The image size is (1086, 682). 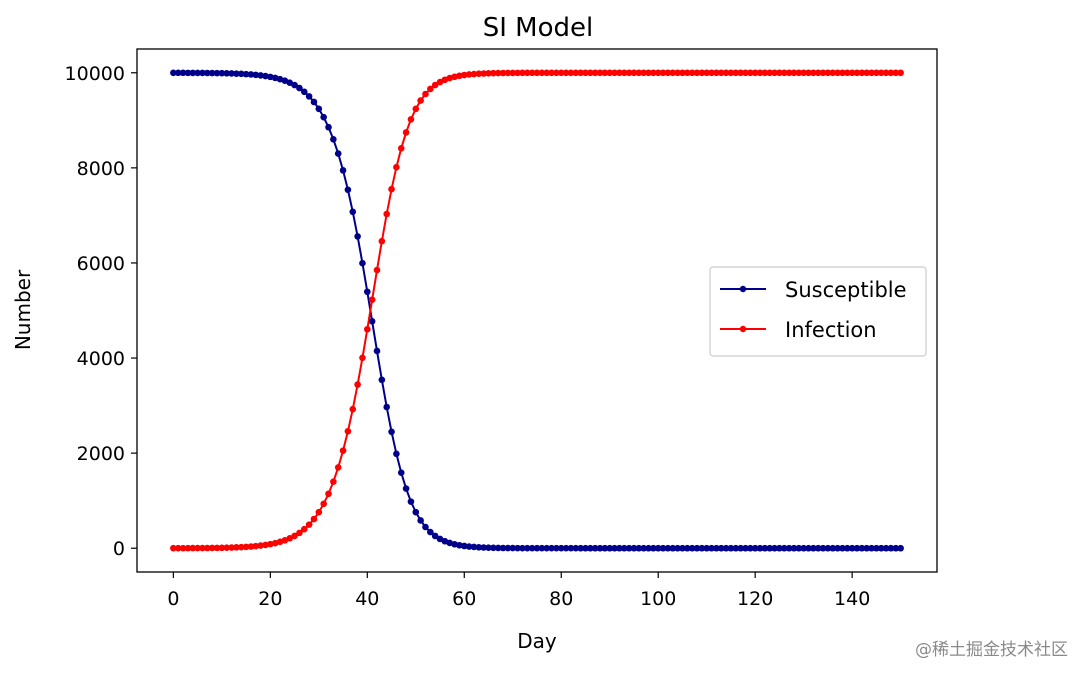 I want to click on legend-item-infection: Infection, so click(x=798, y=330).